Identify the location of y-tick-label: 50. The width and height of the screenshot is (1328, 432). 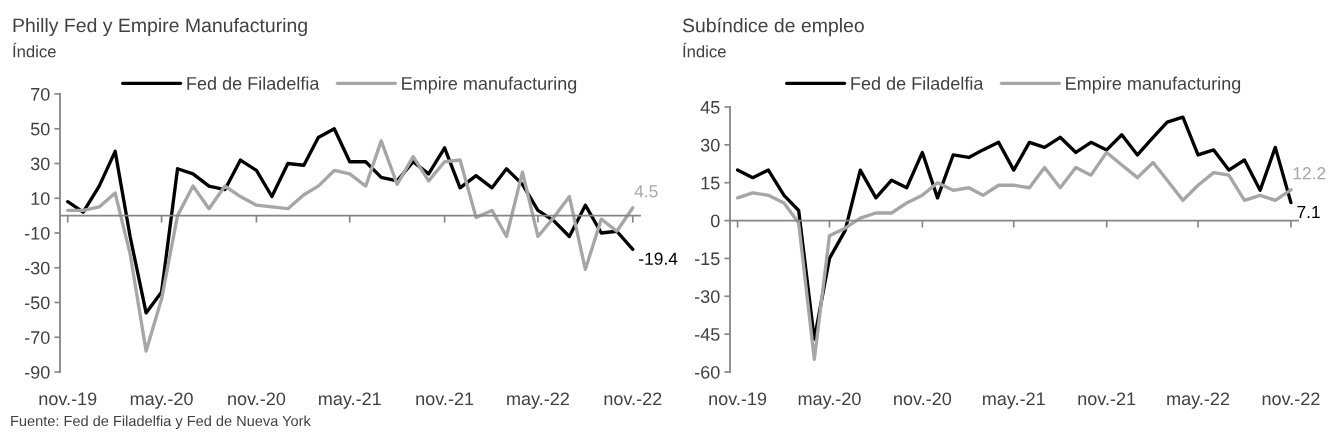
(40, 129).